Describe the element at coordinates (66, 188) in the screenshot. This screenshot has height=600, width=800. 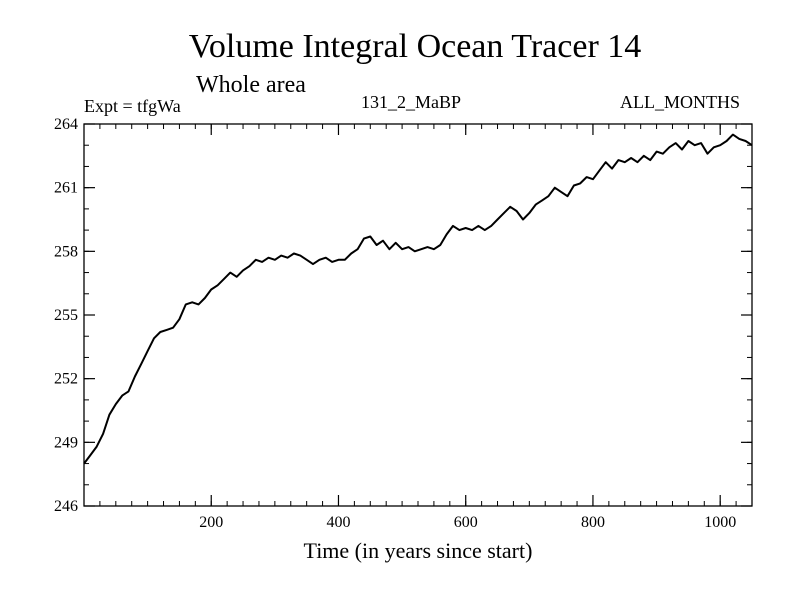
I see `y-tick-label: 261` at that location.